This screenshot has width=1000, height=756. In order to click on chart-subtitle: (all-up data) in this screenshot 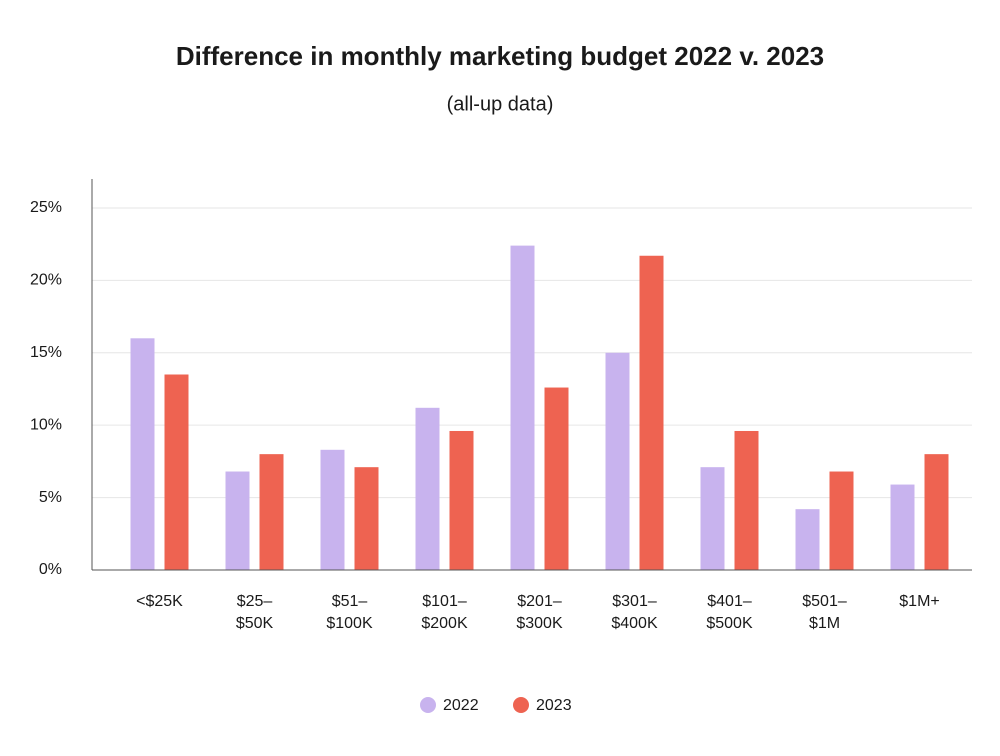, I will do `click(500, 104)`.